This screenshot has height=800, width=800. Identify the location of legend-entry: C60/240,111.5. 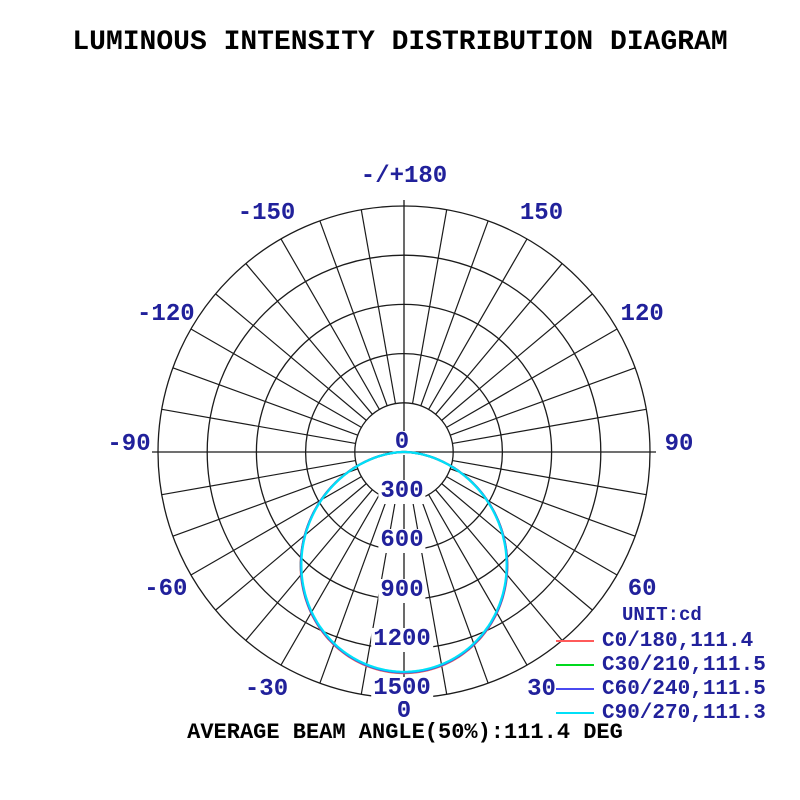
(661, 689).